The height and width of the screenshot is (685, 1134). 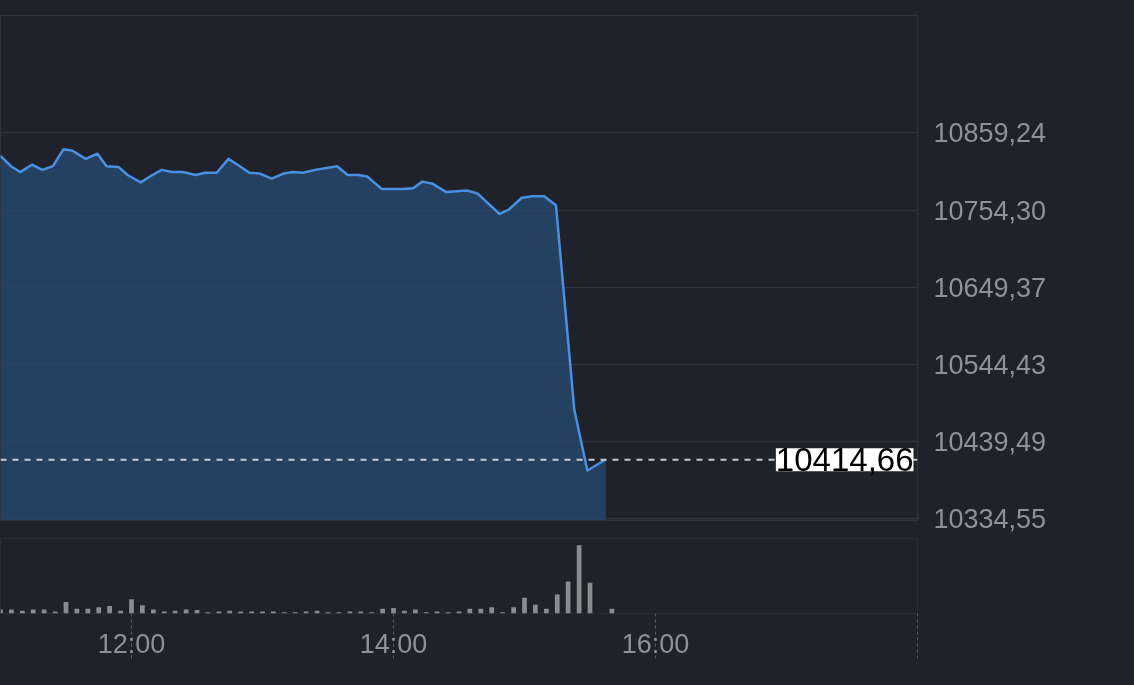 What do you see at coordinates (990, 441) in the screenshot?
I see `y-tick-label: 10439,49` at bounding box center [990, 441].